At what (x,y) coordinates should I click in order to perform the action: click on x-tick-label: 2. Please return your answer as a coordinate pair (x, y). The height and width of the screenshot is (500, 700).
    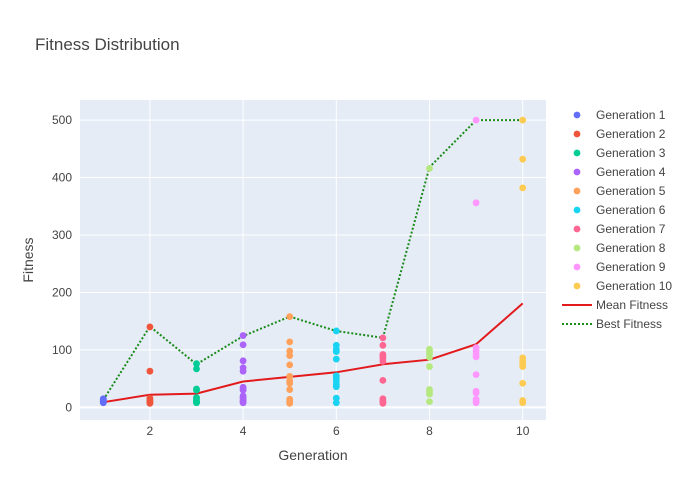
    Looking at the image, I should click on (150, 431).